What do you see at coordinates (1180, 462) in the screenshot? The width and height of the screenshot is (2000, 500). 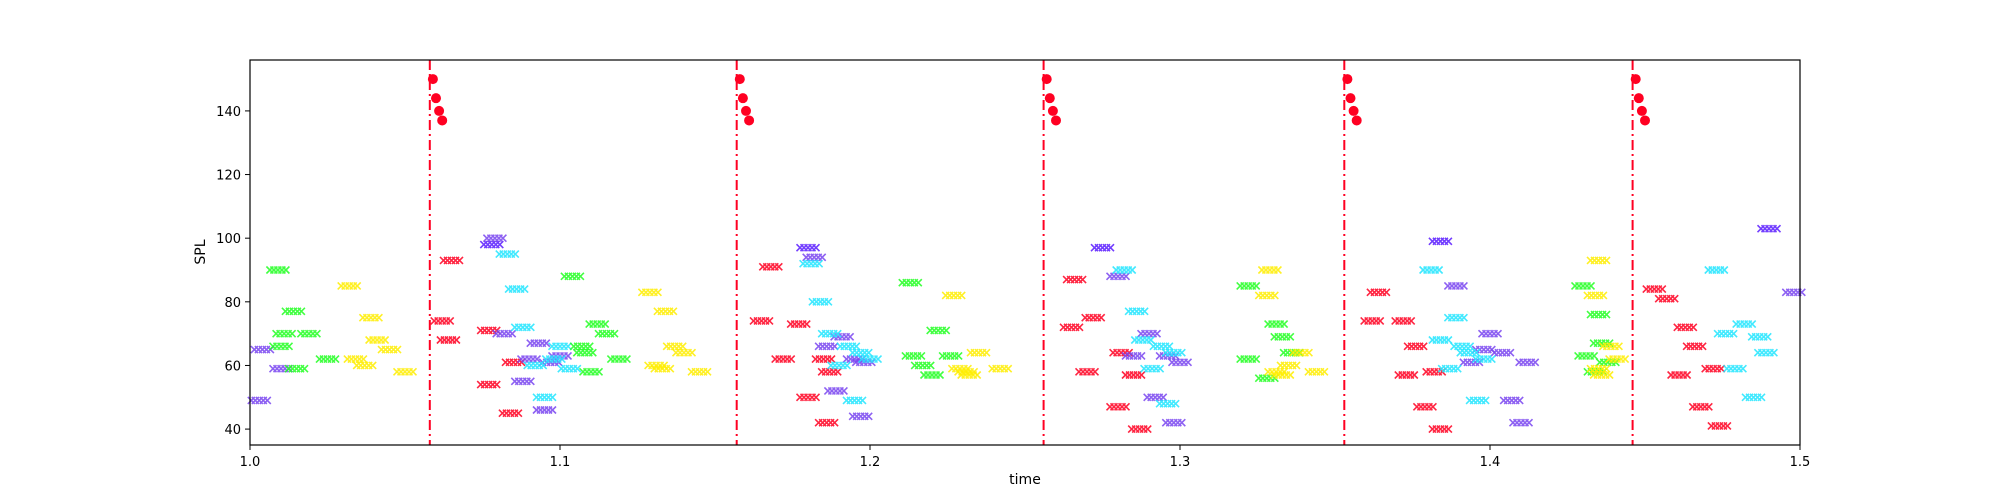 I see `x-tick-label: 1.3` at bounding box center [1180, 462].